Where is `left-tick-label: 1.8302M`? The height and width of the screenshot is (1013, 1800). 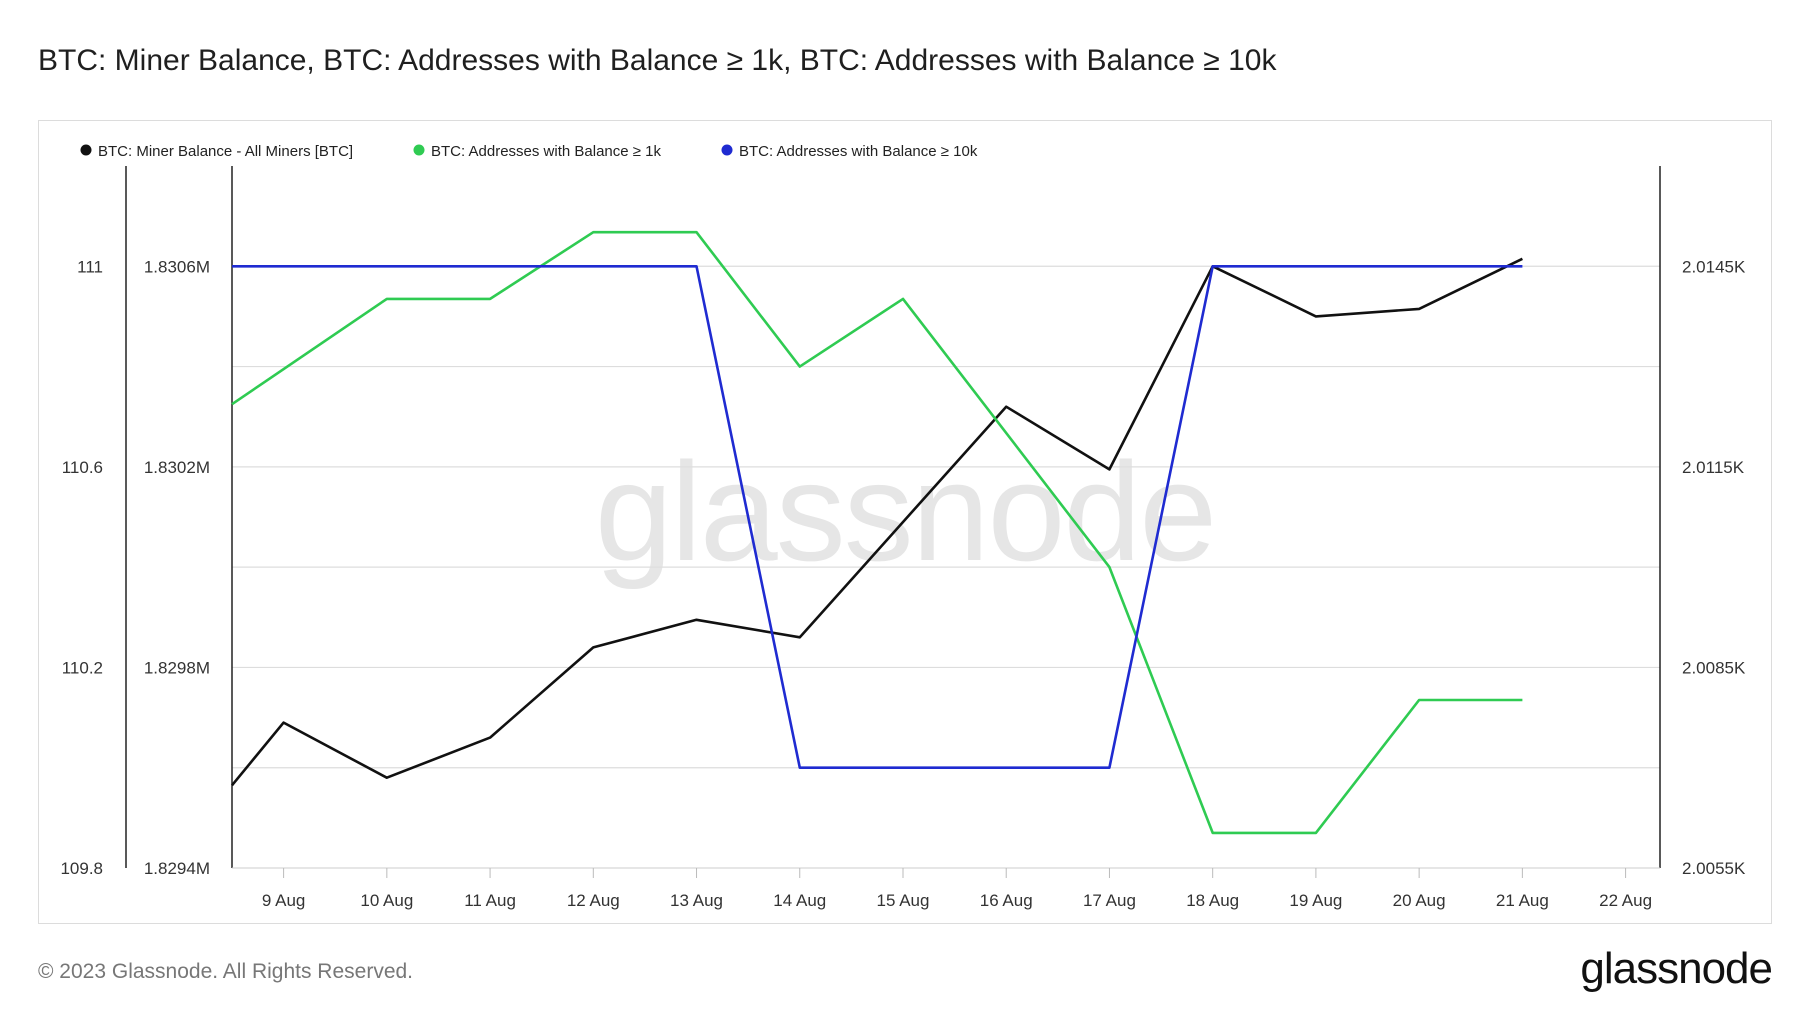
left-tick-label: 1.8302M is located at coordinates (177, 467).